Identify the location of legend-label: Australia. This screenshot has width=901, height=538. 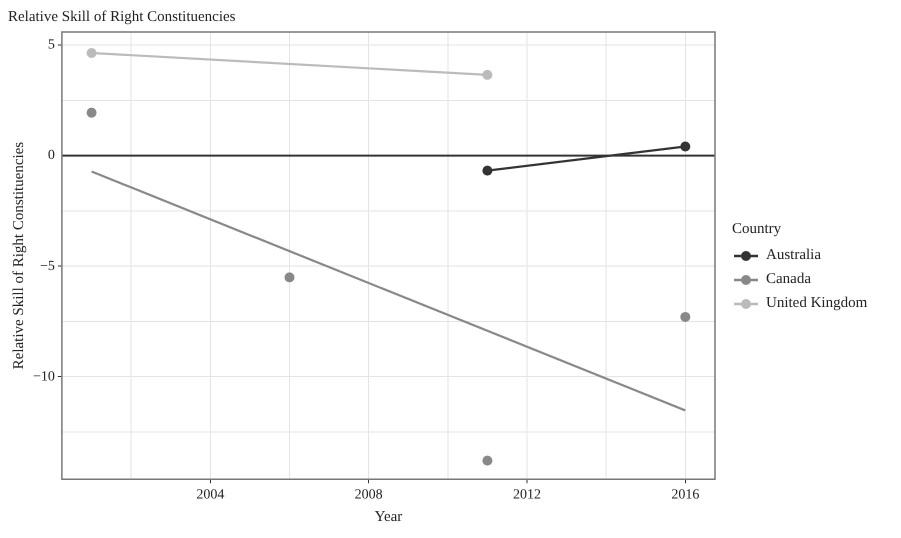
(793, 255).